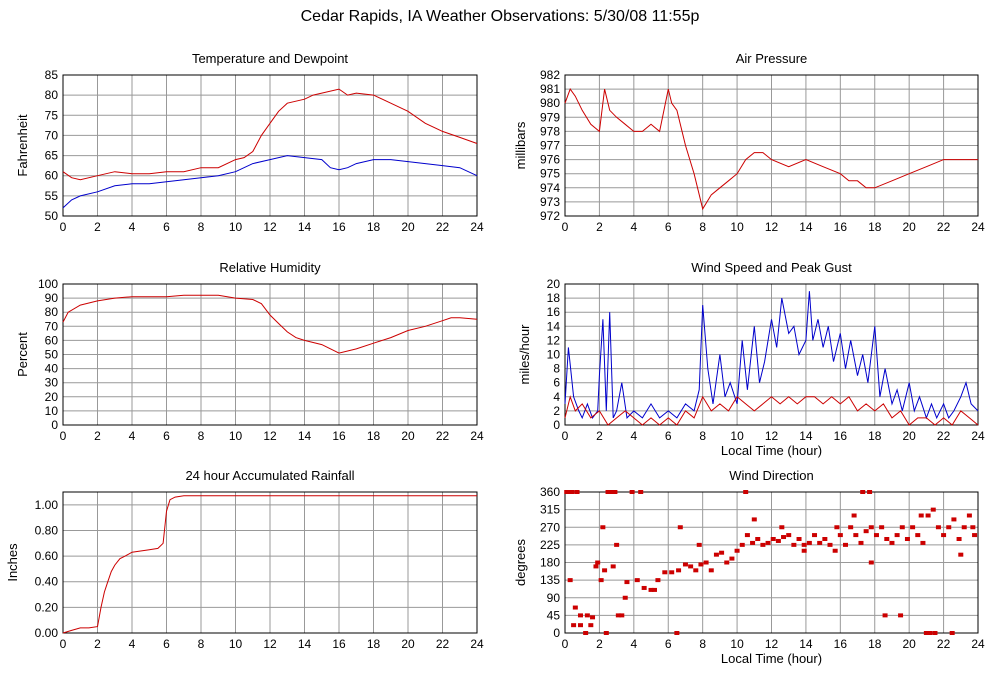  What do you see at coordinates (270, 267) in the screenshot?
I see `chart-title-humidity: Relative Humidity` at bounding box center [270, 267].